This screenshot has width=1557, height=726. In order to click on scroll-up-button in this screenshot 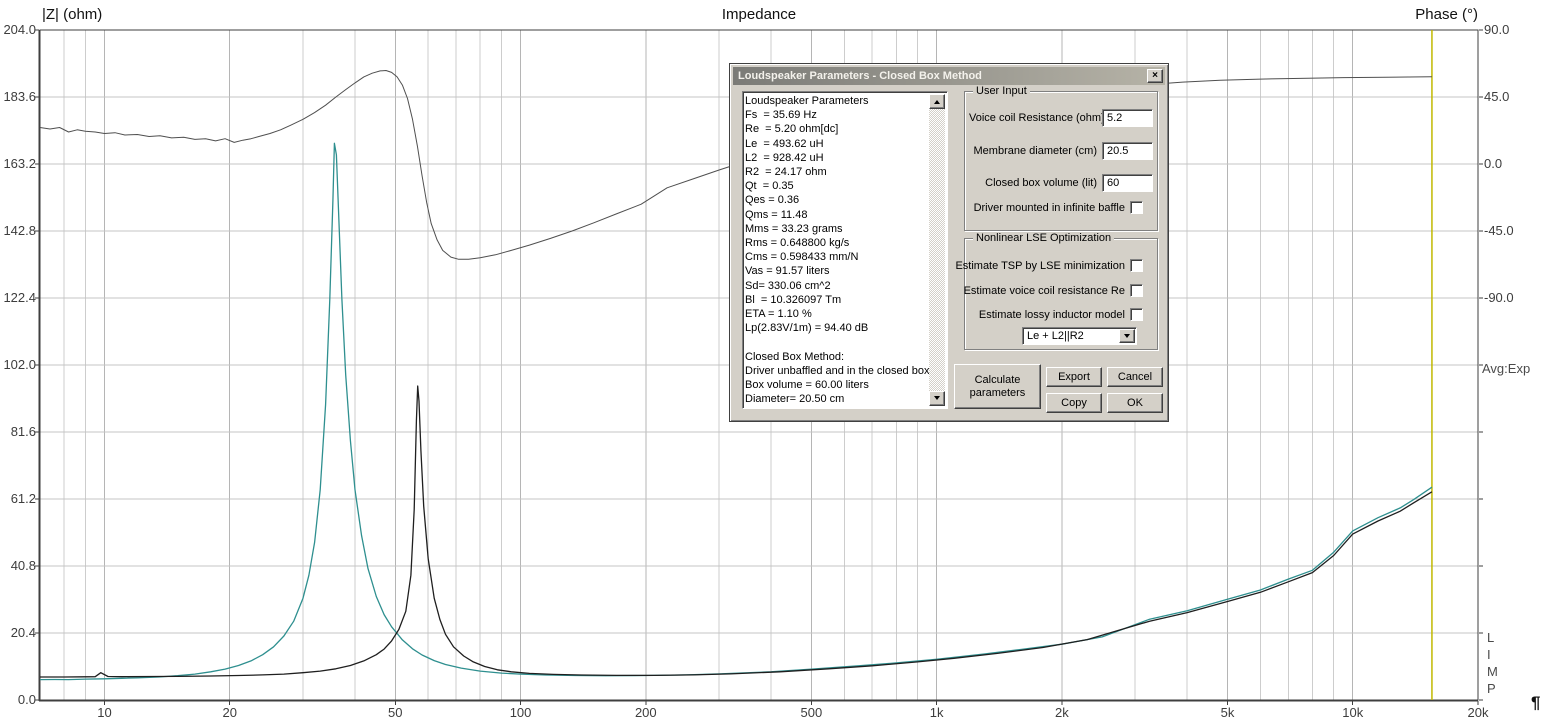, I will do `click(937, 101)`.